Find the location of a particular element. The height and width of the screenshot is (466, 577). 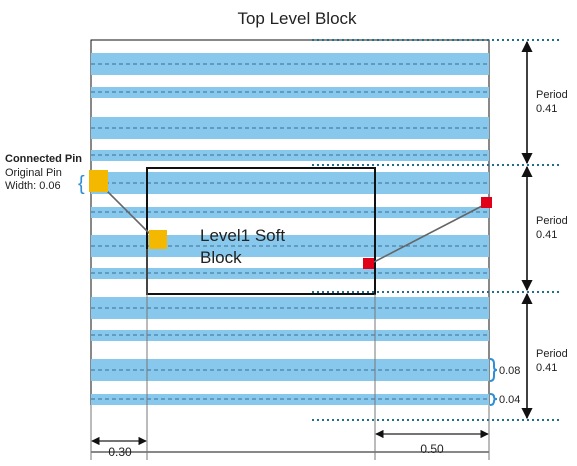

right-offset-value: 0.50 is located at coordinates (432, 449).